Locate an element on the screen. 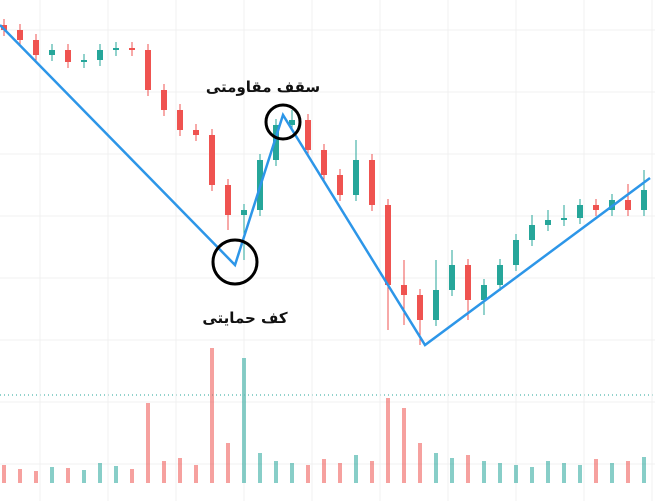  annotation: کف حمایتی is located at coordinates (245, 318).